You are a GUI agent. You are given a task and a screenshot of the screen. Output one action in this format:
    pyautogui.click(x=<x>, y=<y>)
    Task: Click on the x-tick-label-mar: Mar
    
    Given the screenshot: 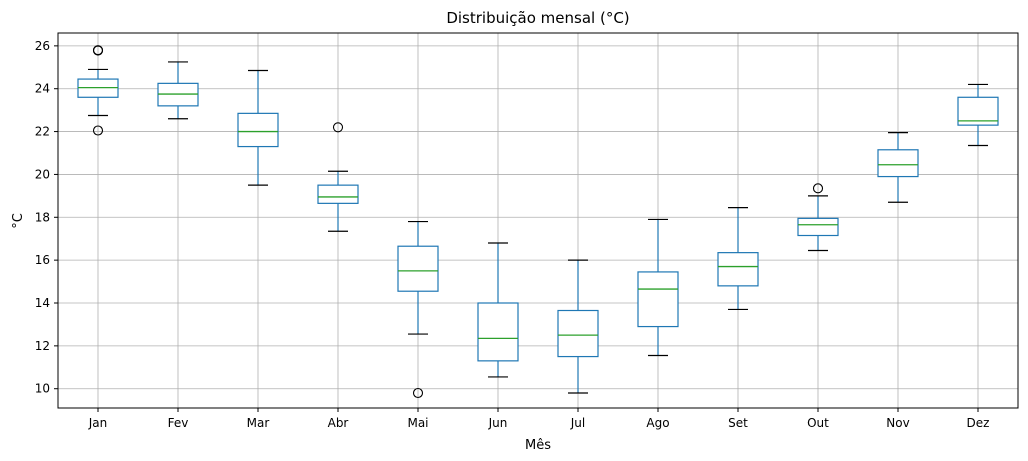 What is the action you would take?
    pyautogui.click(x=258, y=423)
    